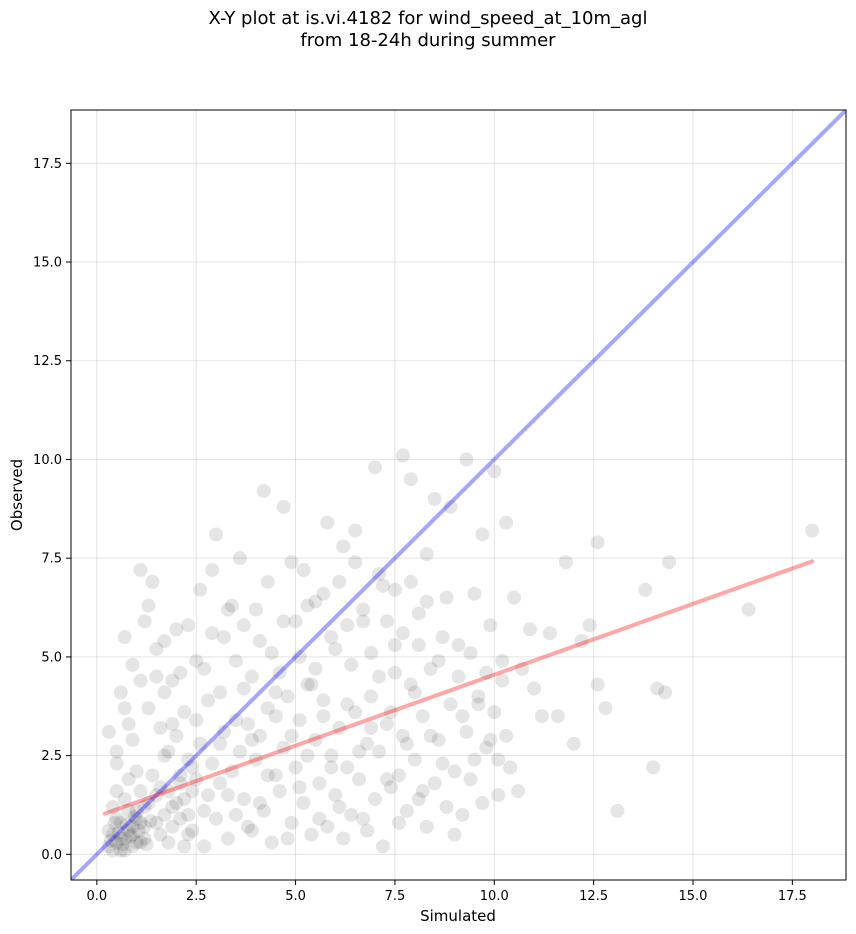 The image size is (856, 934). I want to click on x-tick-label: 10.0, so click(494, 896).